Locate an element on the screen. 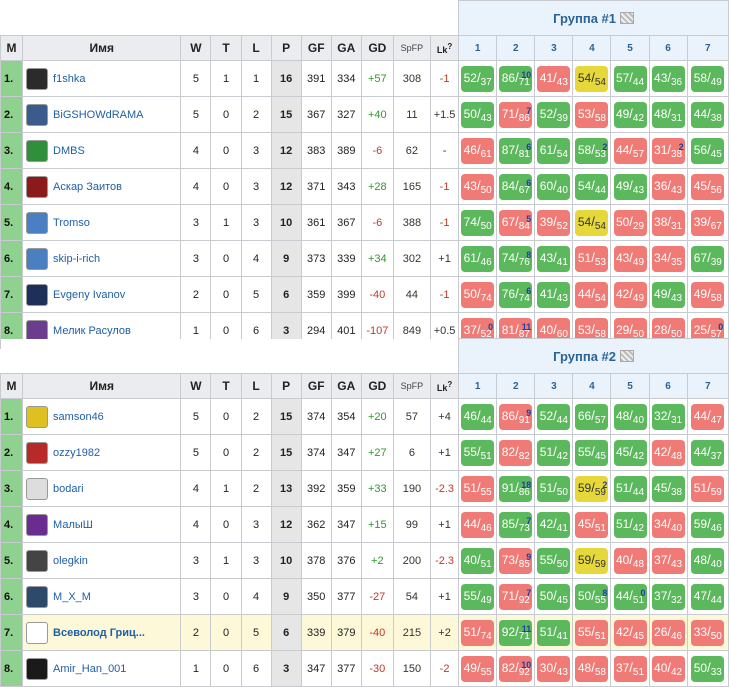  match-result-badge: 86/71 10 is located at coordinates (516, 78).